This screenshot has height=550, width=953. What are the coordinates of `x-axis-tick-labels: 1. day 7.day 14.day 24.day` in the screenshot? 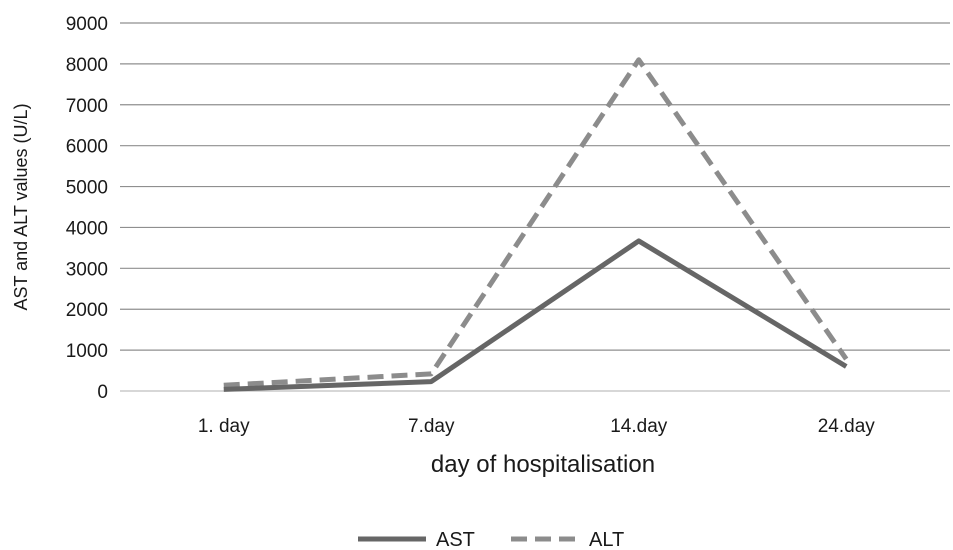 It's located at (536, 426).